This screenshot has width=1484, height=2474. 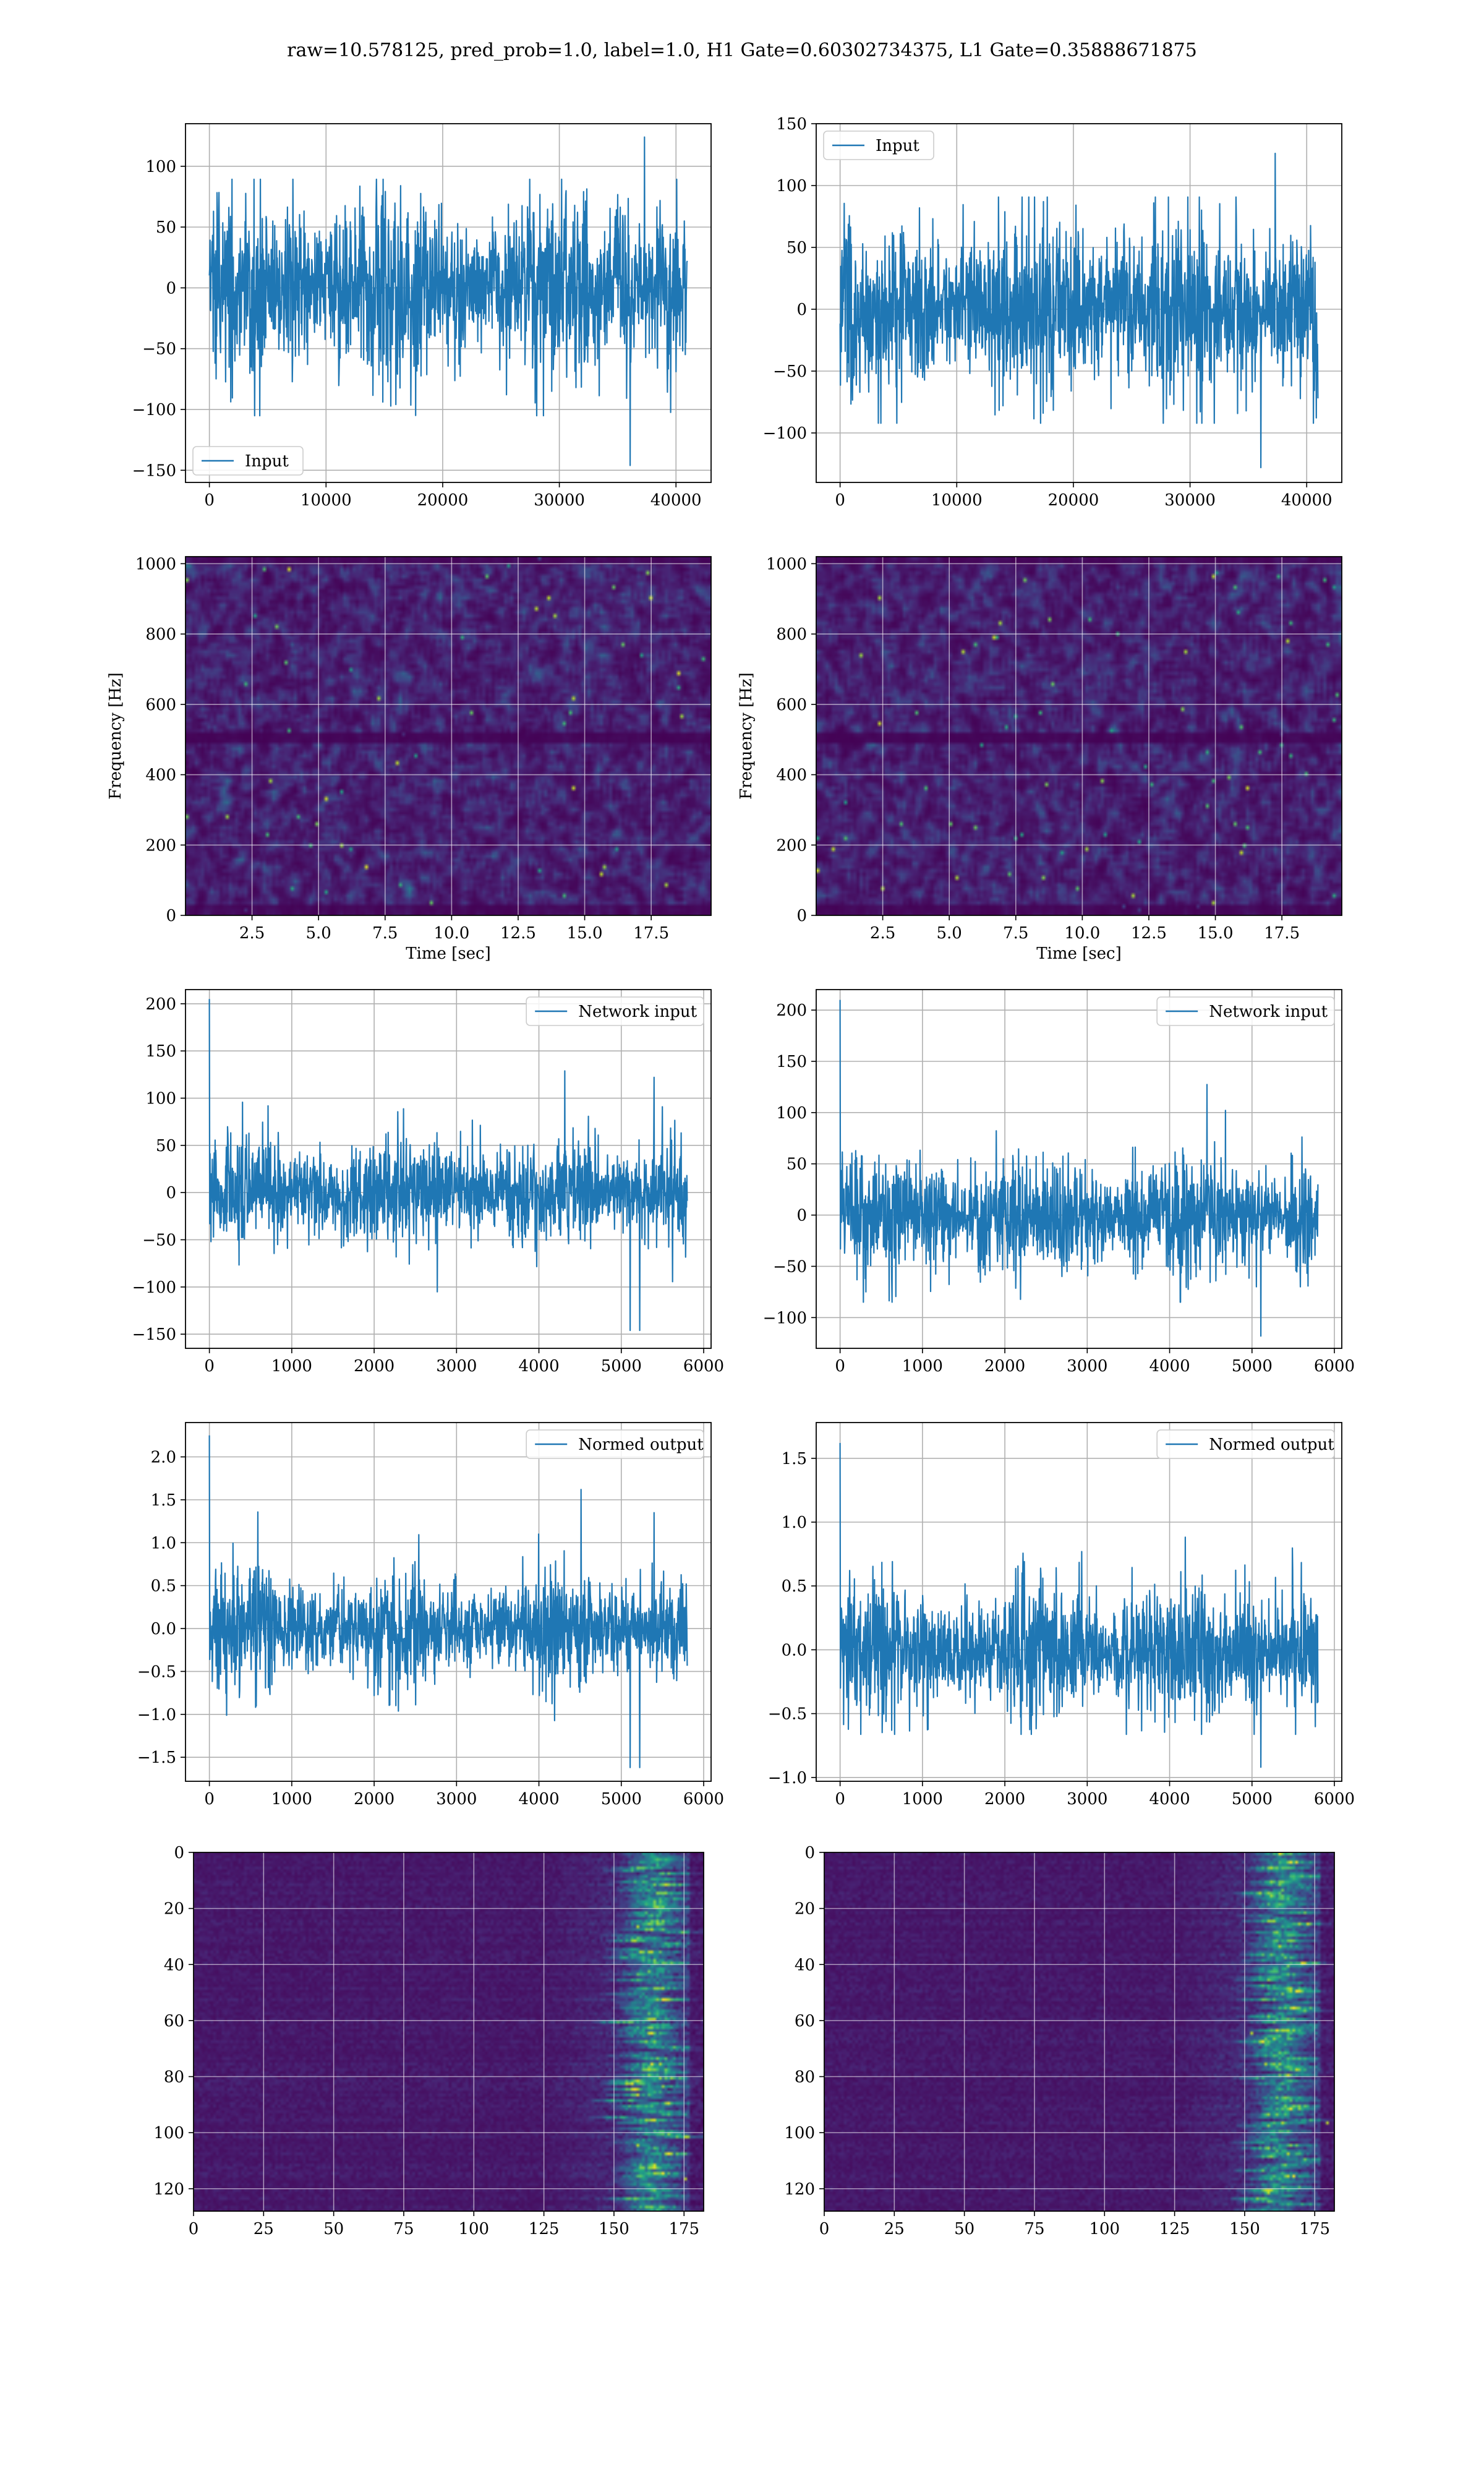 What do you see at coordinates (174, 1965) in the screenshot?
I see `y-tick-label: 40` at bounding box center [174, 1965].